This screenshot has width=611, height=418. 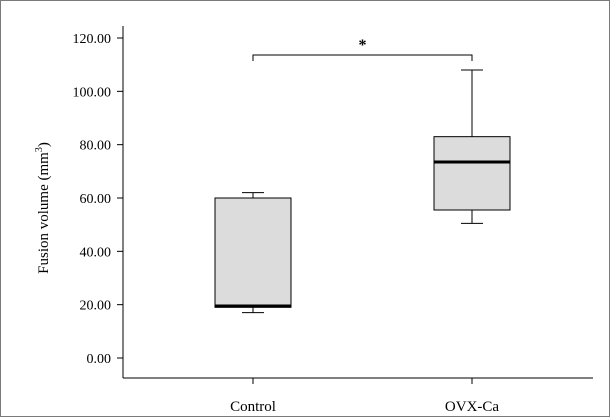 I want to click on significance-annotation: *, so click(x=362, y=49).